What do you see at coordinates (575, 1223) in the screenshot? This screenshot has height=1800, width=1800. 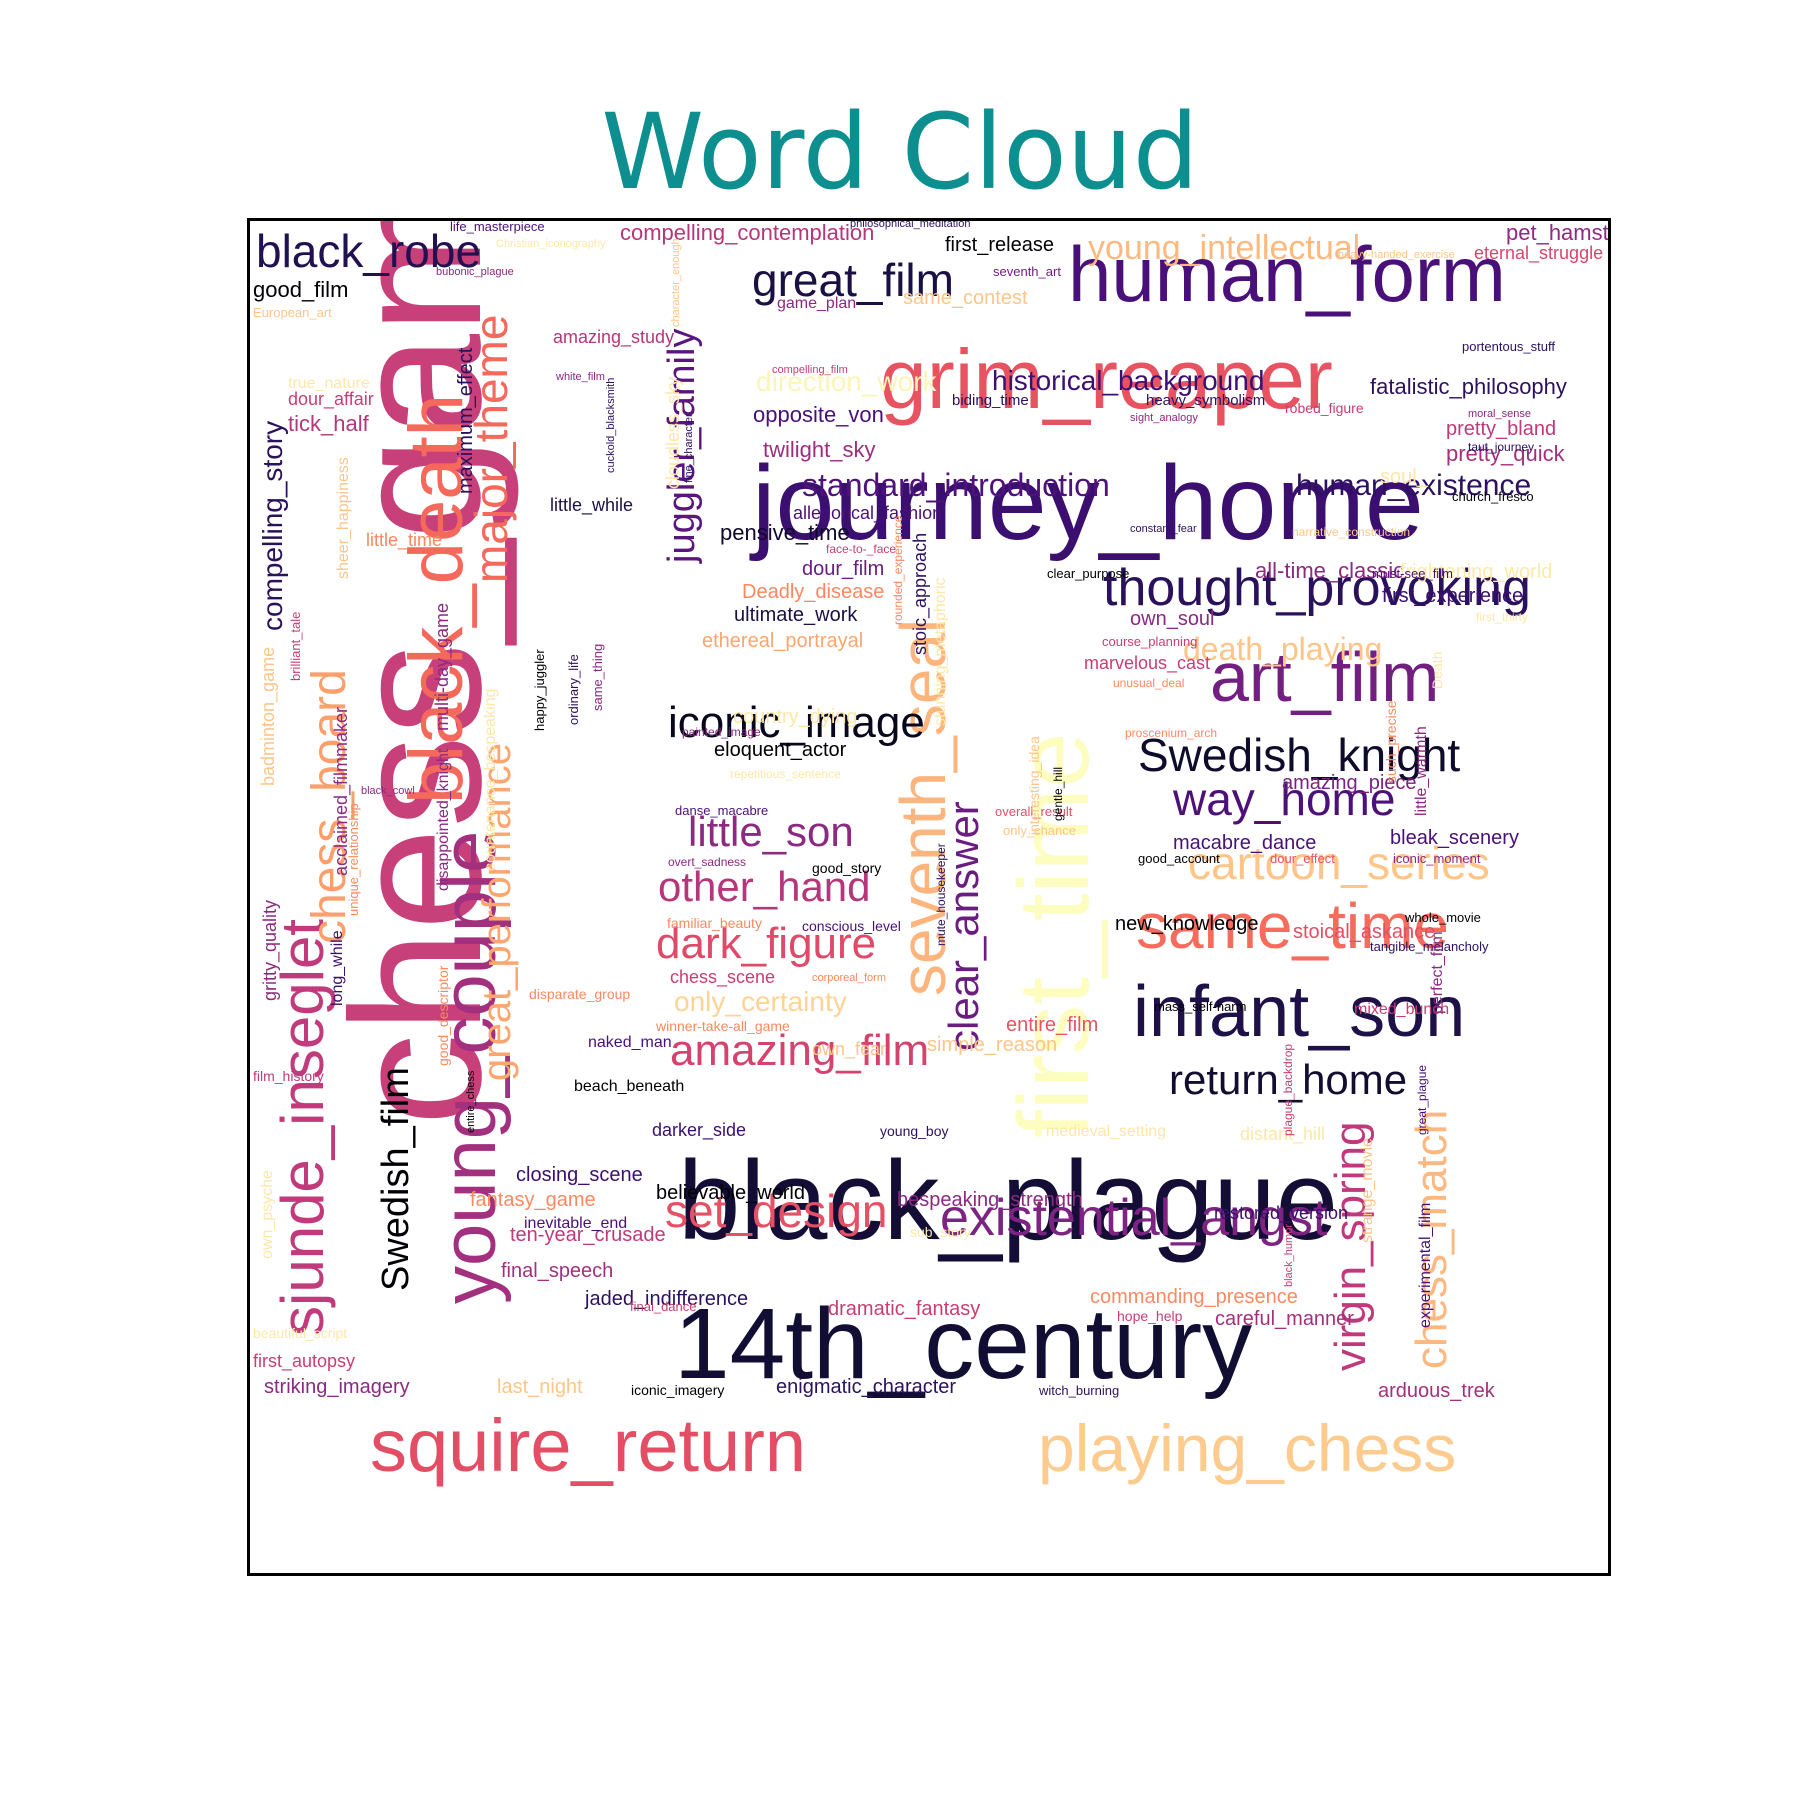 I see `cloud-word: inevitable_end` at bounding box center [575, 1223].